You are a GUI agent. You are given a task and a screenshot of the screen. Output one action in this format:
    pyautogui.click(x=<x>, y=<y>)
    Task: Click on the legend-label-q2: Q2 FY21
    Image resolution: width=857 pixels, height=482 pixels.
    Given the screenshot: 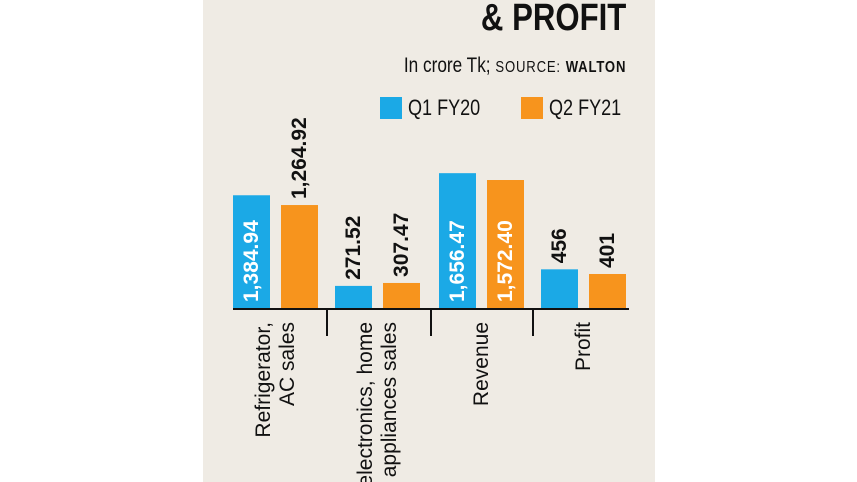 What is the action you would take?
    pyautogui.click(x=585, y=107)
    